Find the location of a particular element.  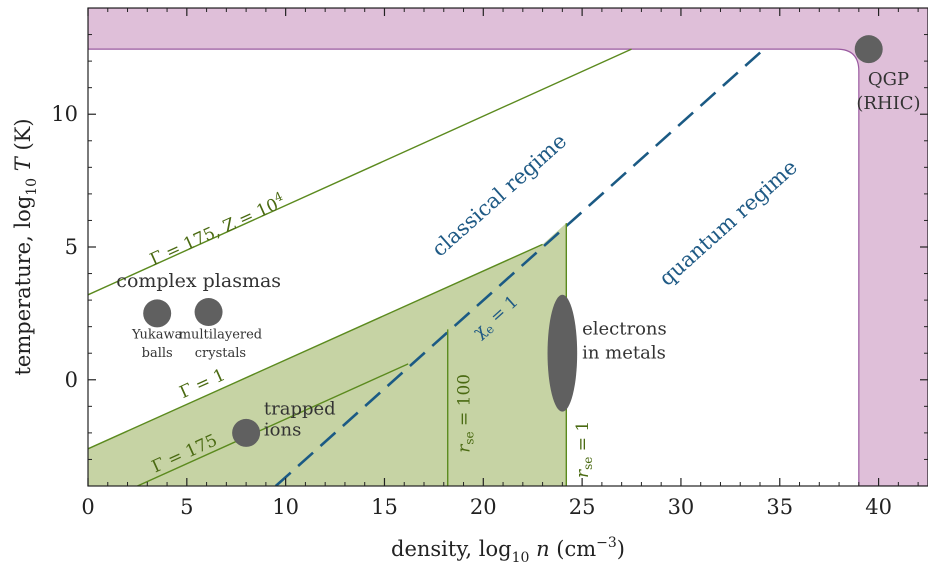

x-tick-label: 20 is located at coordinates (483, 507).